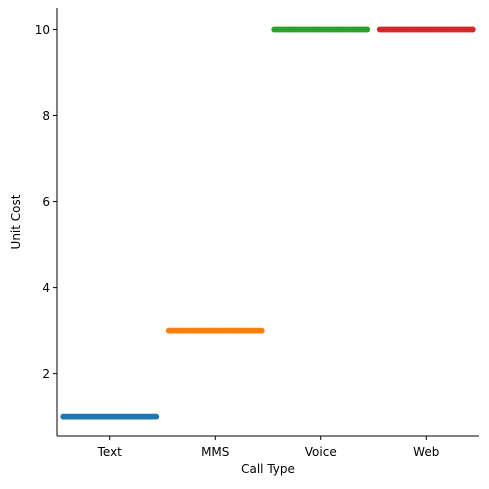  I want to click on y-axis-ticks: 2 4 6 8 10, so click(46, 202).